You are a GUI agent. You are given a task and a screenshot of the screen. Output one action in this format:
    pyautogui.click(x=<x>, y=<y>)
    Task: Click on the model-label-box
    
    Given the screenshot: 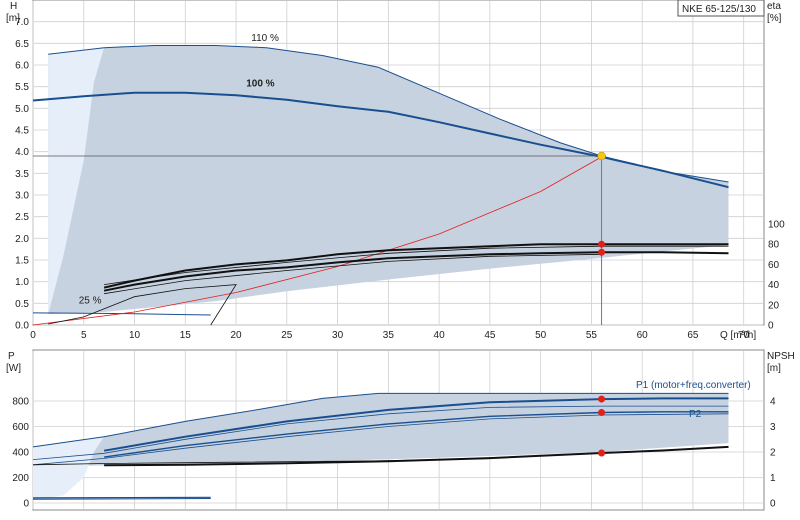 What is the action you would take?
    pyautogui.click(x=721, y=8)
    